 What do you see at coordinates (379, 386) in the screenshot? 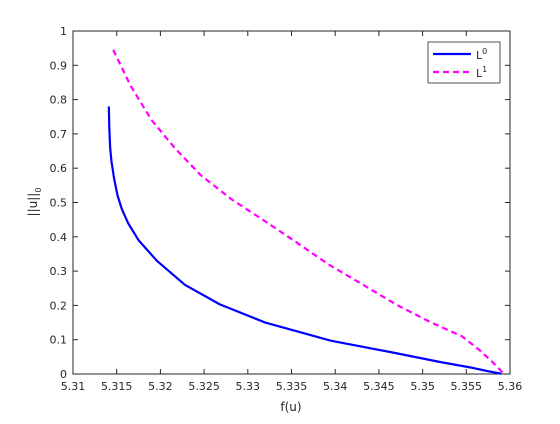
I see `x-tick-label: 5.345` at bounding box center [379, 386].